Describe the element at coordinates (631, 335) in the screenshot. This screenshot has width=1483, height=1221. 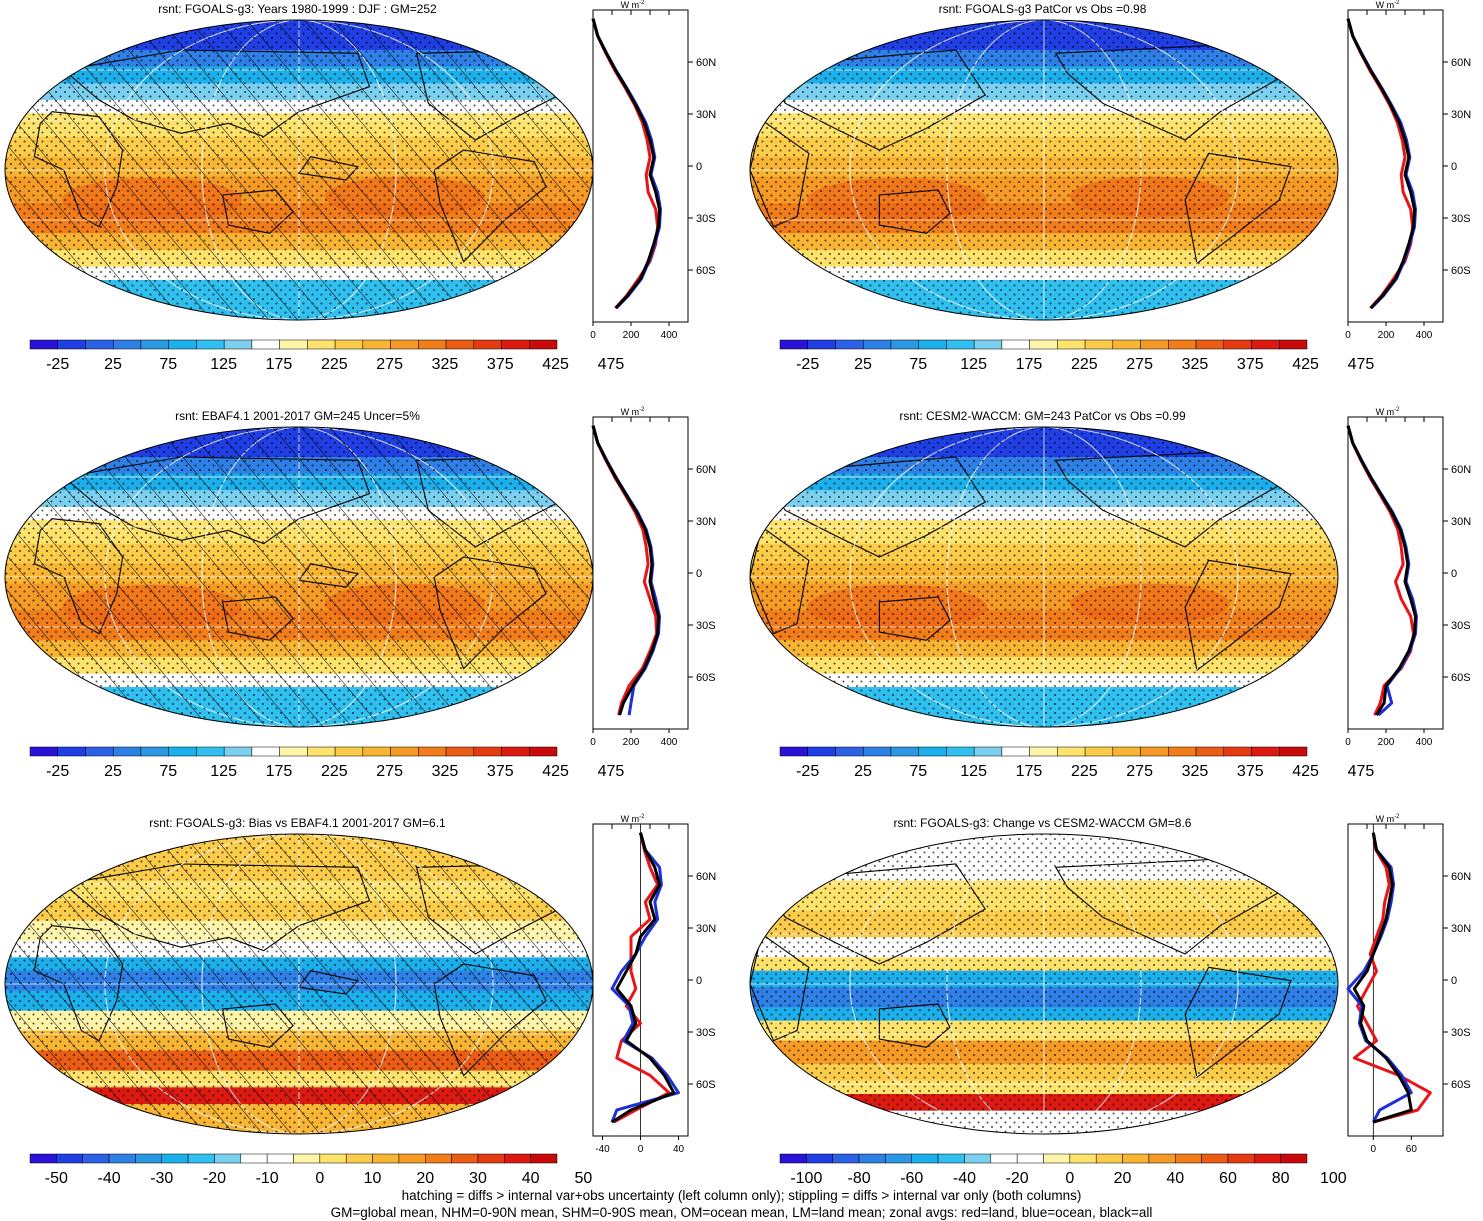
I see `zonal-x-tick-label: 200` at that location.